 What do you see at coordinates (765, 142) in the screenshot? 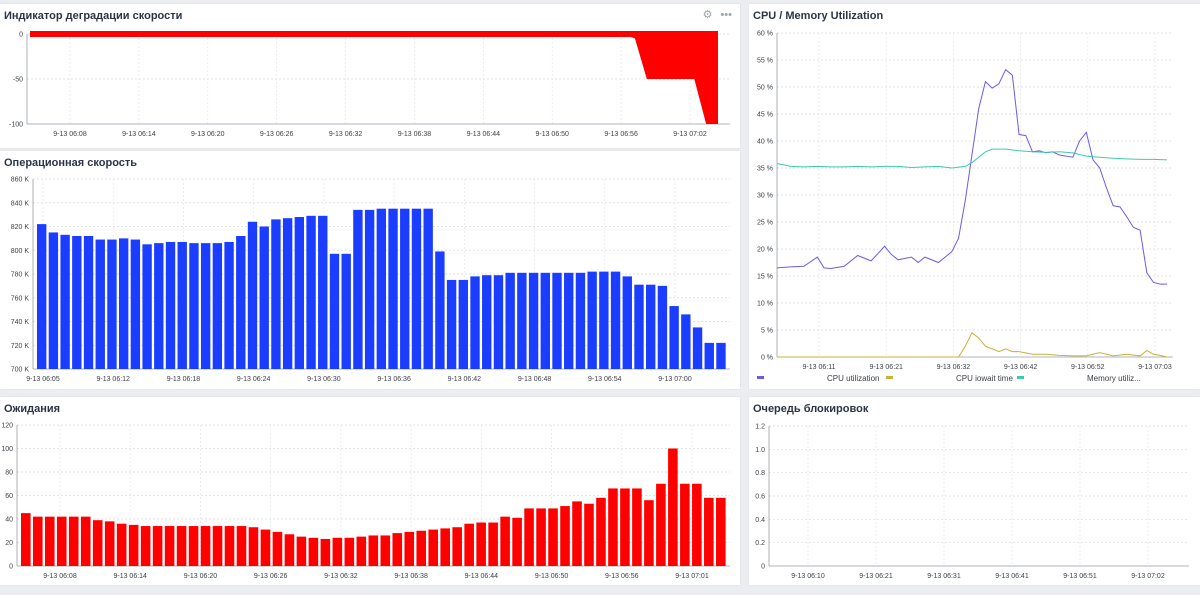
I see `y-tick-label: 40 %` at bounding box center [765, 142].